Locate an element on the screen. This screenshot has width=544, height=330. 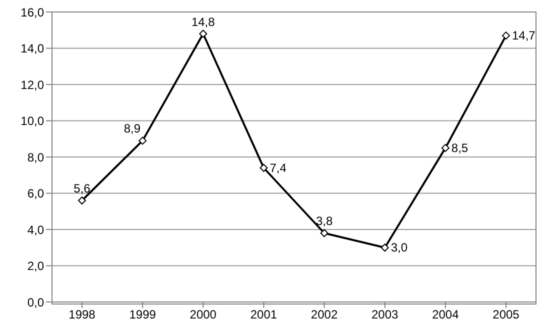
x-tick-label: 2004 is located at coordinates (446, 315).